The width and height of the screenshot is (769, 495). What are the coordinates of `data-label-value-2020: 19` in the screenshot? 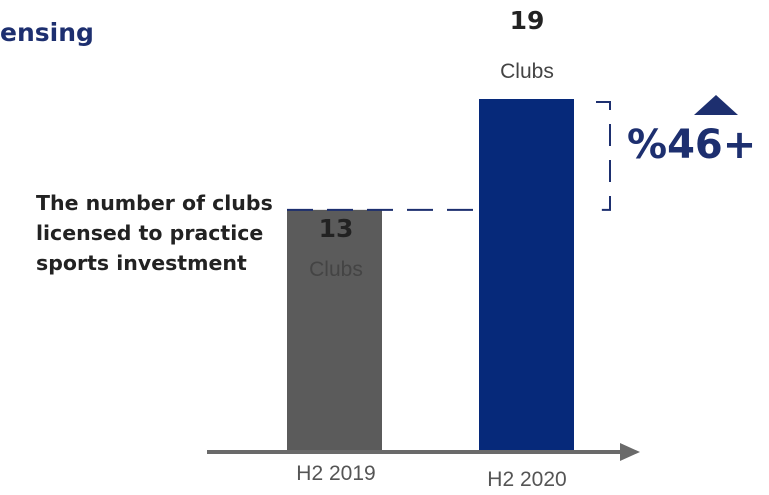 It's located at (527, 20).